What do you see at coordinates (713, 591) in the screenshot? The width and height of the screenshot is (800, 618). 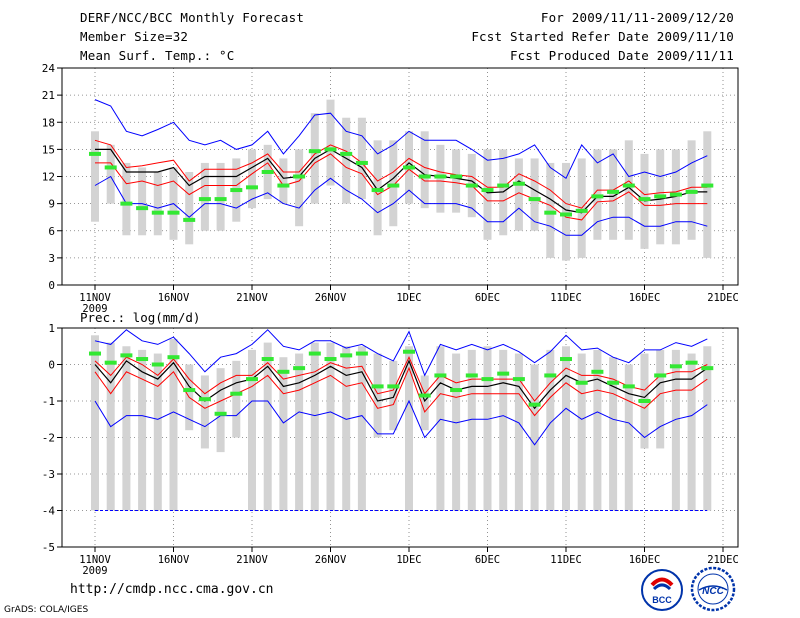 I see `ncc-logo-text: NCC` at bounding box center [713, 591].